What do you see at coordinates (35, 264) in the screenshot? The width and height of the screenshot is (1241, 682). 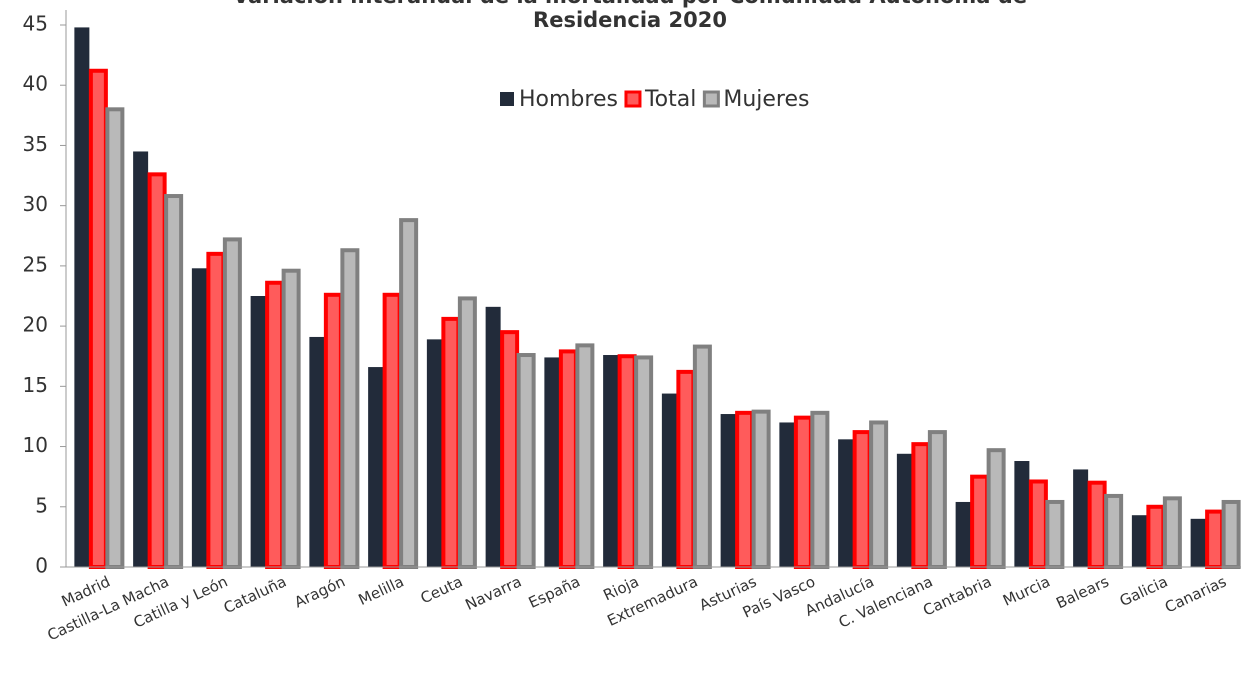 I see `y-tick-label: 25` at bounding box center [35, 264].